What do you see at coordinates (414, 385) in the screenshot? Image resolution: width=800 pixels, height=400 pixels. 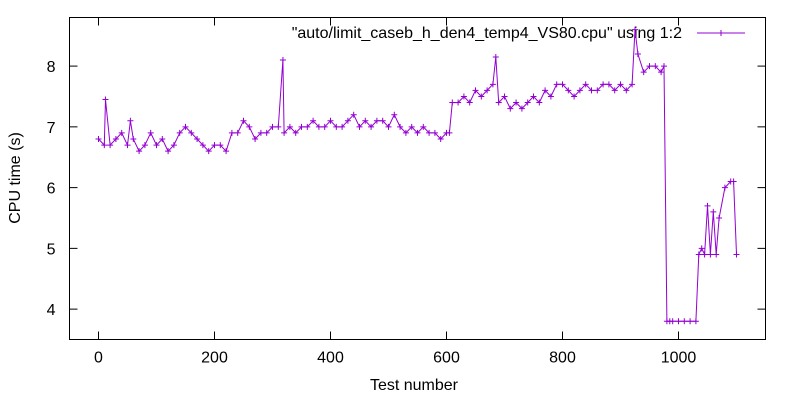 I see `x-axis-label: Test number` at bounding box center [414, 385].